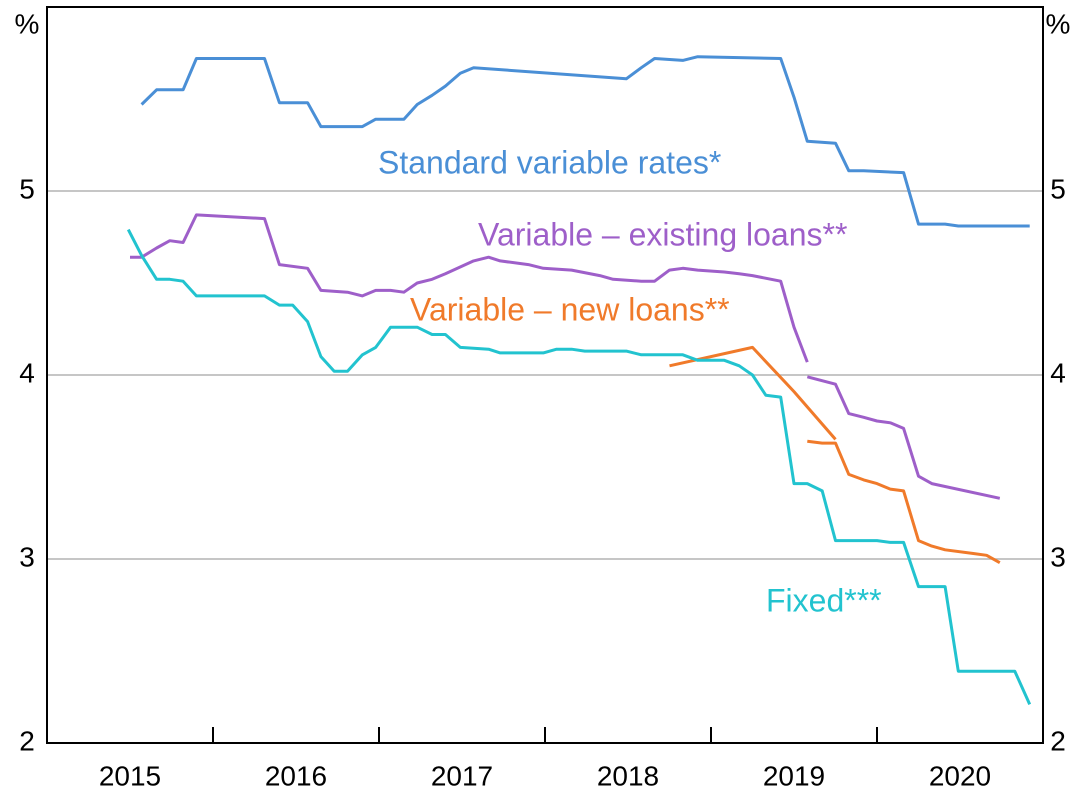 The width and height of the screenshot is (1082, 799). What do you see at coordinates (27, 23) in the screenshot?
I see `y-axis-label: %` at bounding box center [27, 23].